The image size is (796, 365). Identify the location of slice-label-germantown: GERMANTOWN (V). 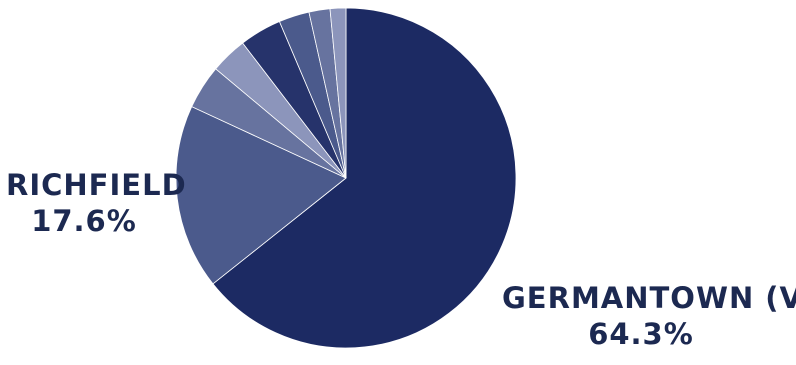
(649, 298).